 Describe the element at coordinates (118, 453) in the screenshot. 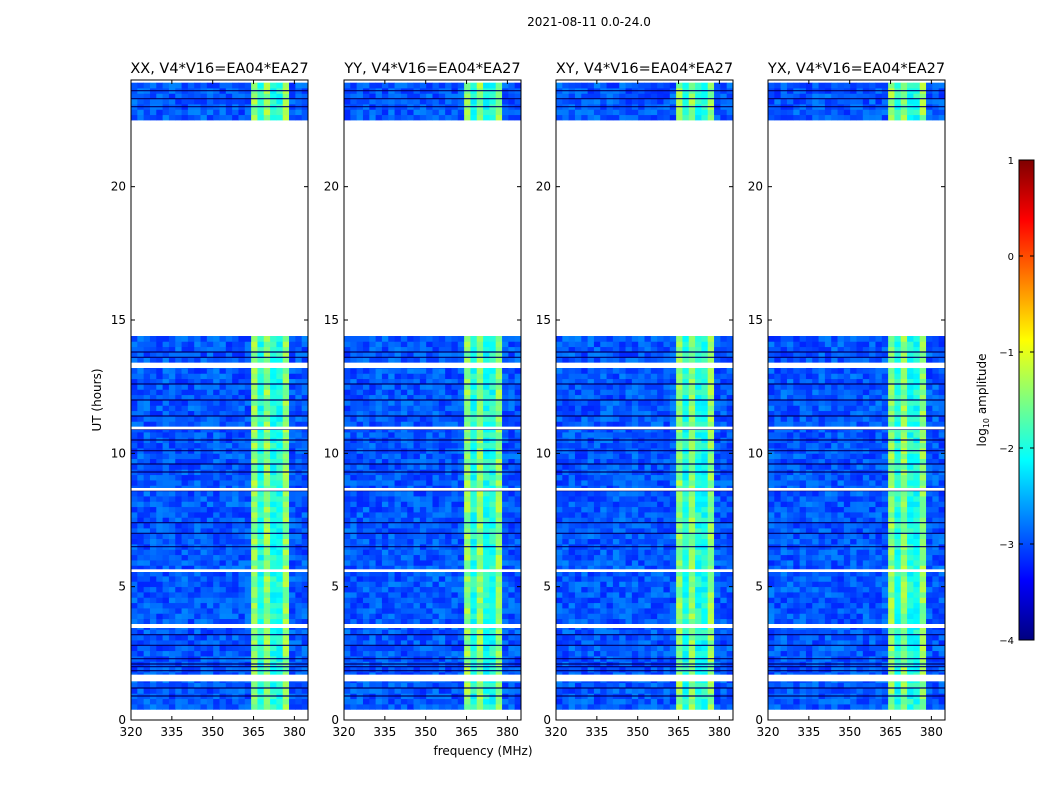

I see `y-tick-label: 10` at that location.